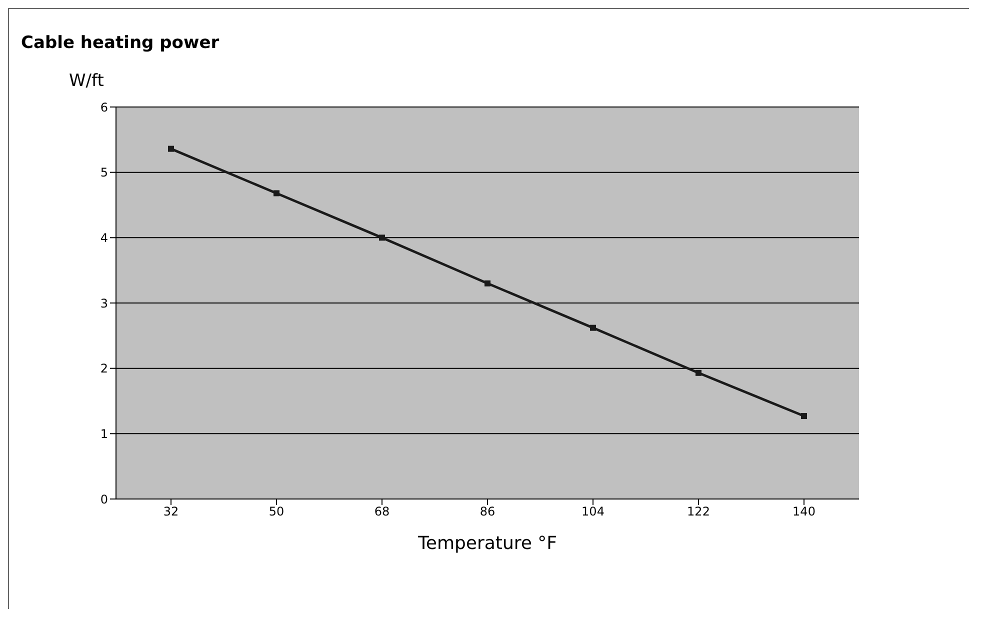 This screenshot has height=620, width=985. I want to click on y-tick-label: 1, so click(104, 433).